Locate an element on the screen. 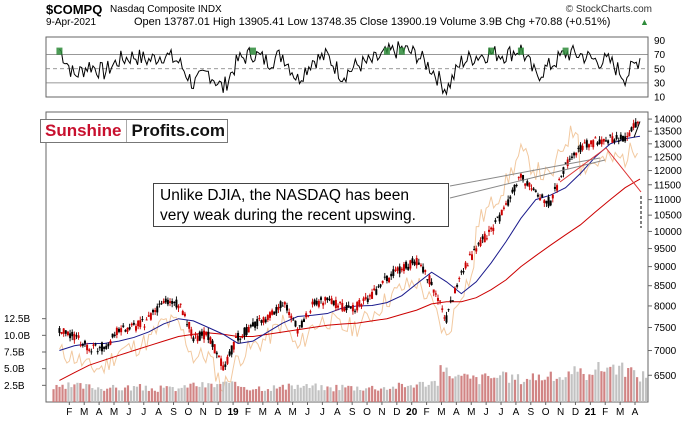 This screenshot has height=421, width=700. x-tick-label: D is located at coordinates (396, 412).